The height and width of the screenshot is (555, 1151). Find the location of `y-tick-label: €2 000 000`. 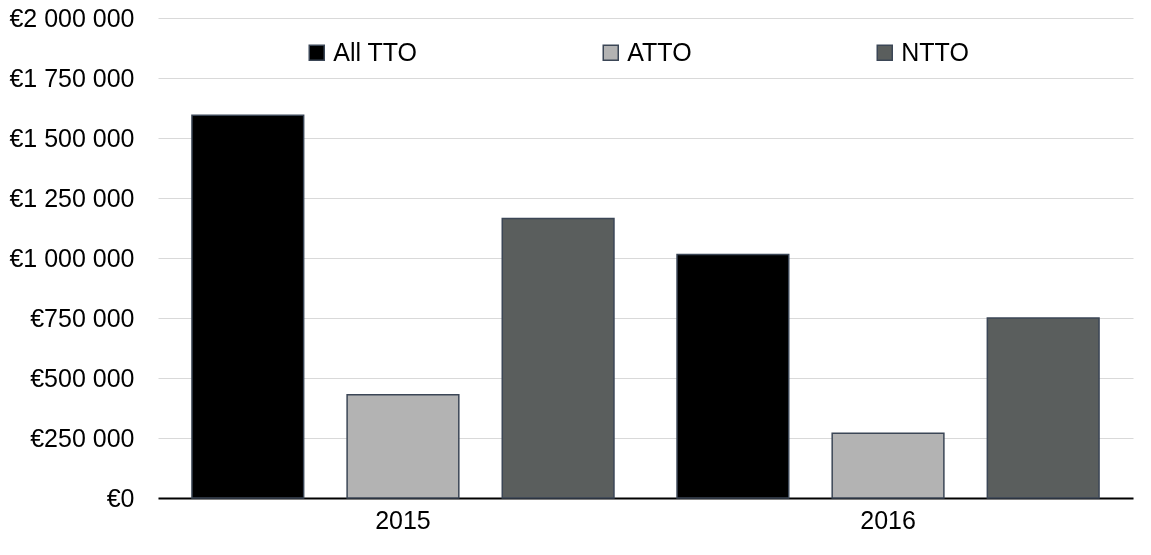

y-tick-label: €2 000 000 is located at coordinates (72, 17).